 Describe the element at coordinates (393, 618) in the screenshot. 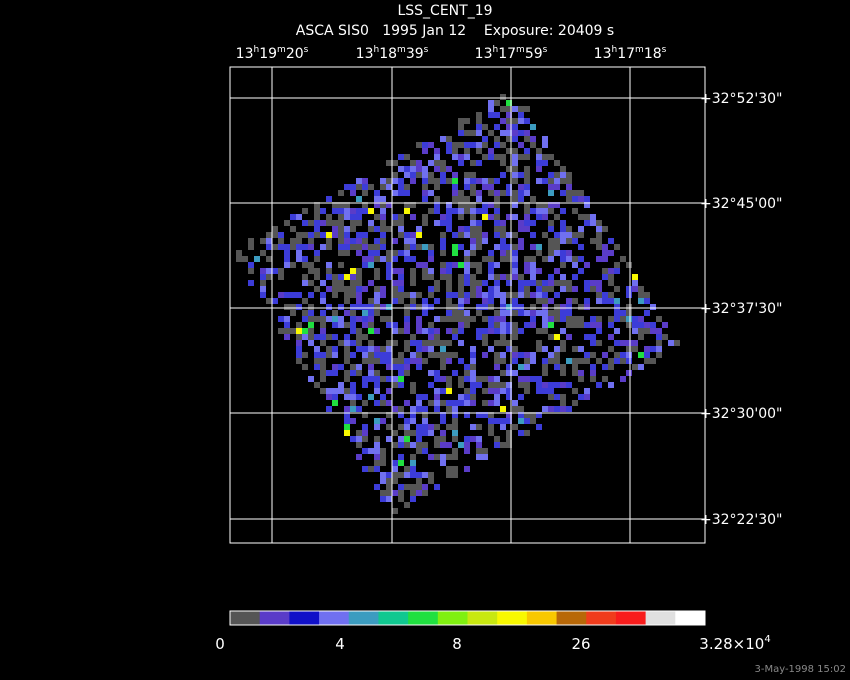

I see `colorbar-swatch` at that location.